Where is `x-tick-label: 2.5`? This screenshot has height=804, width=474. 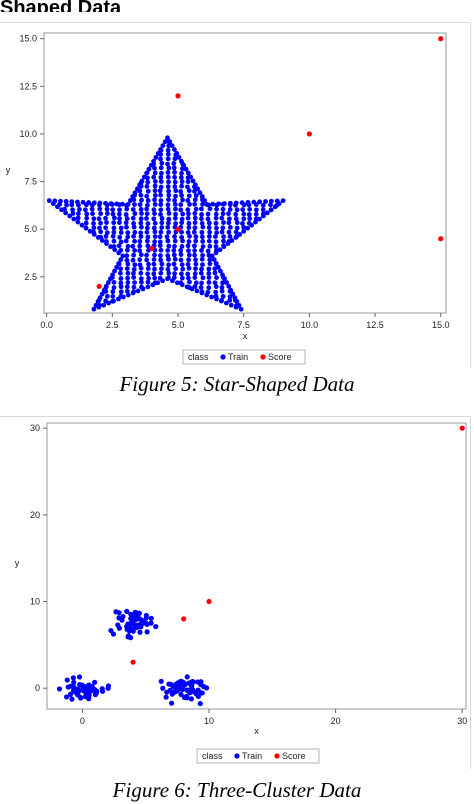 x-tick-label: 2.5 is located at coordinates (112, 325).